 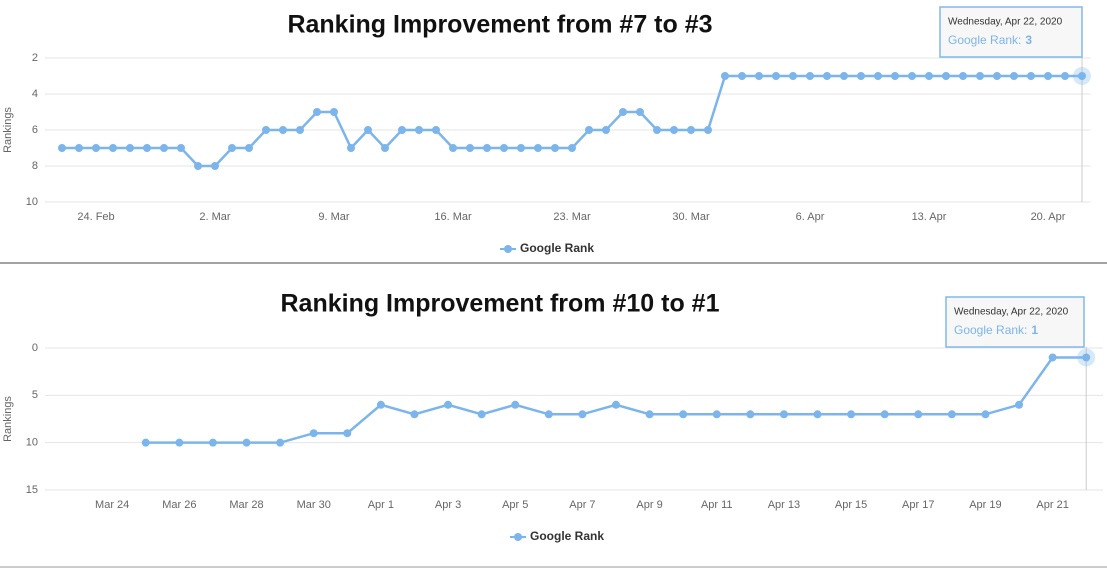 I want to click on chart-title: Ranking Improvement from #10 to #1, so click(x=499, y=304).